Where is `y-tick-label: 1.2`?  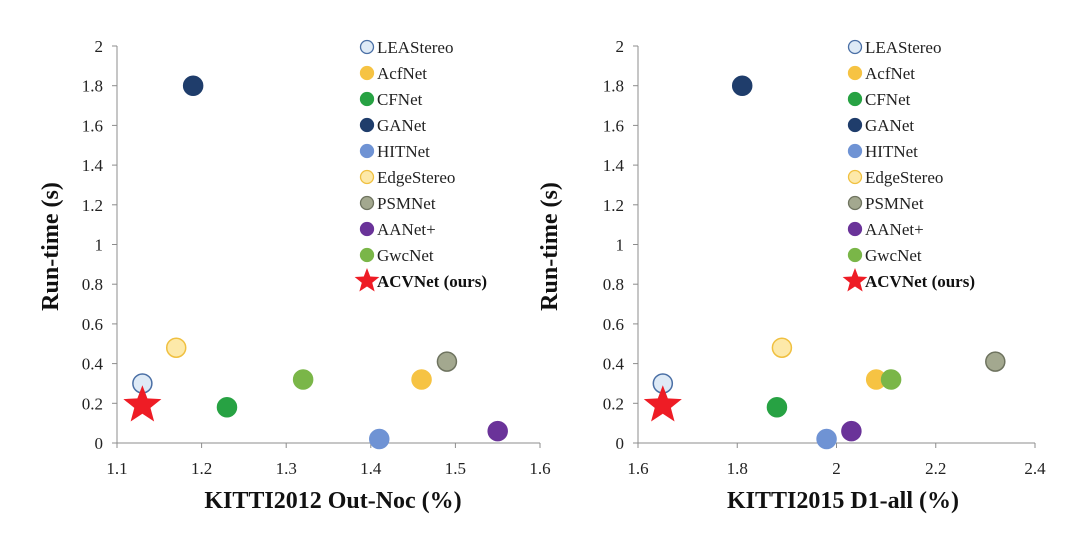 y-tick-label: 1.2 is located at coordinates (613, 205).